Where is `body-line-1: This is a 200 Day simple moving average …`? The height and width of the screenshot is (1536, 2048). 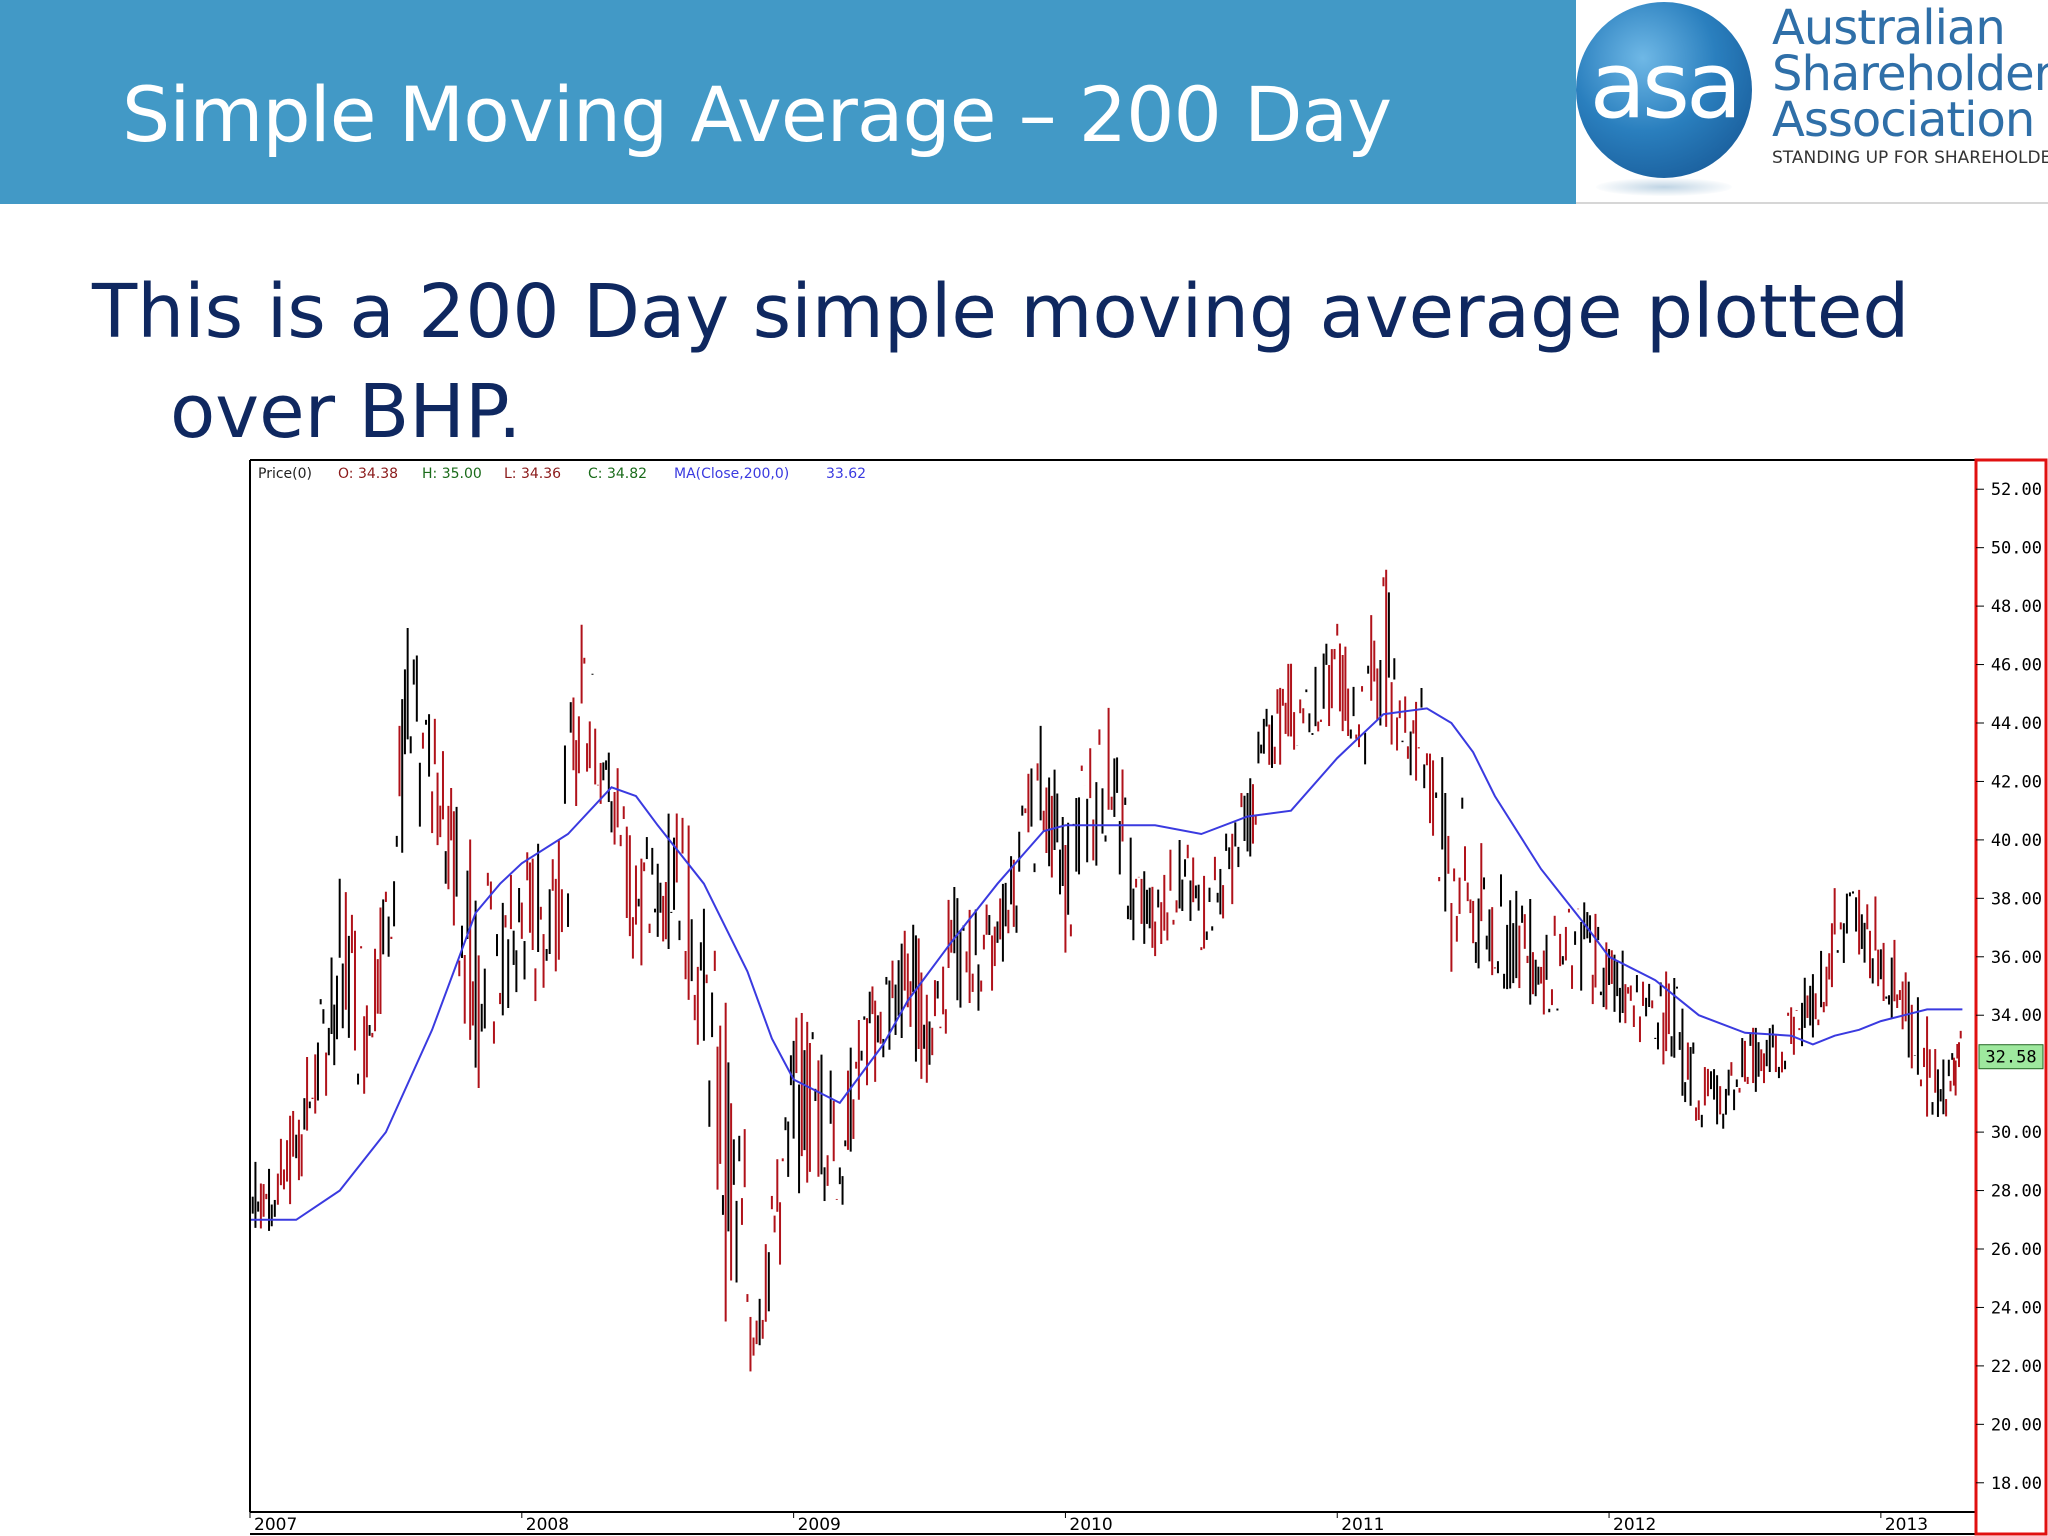
body-line-1: This is a 200 Day simple moving average … is located at coordinates (1001, 312).